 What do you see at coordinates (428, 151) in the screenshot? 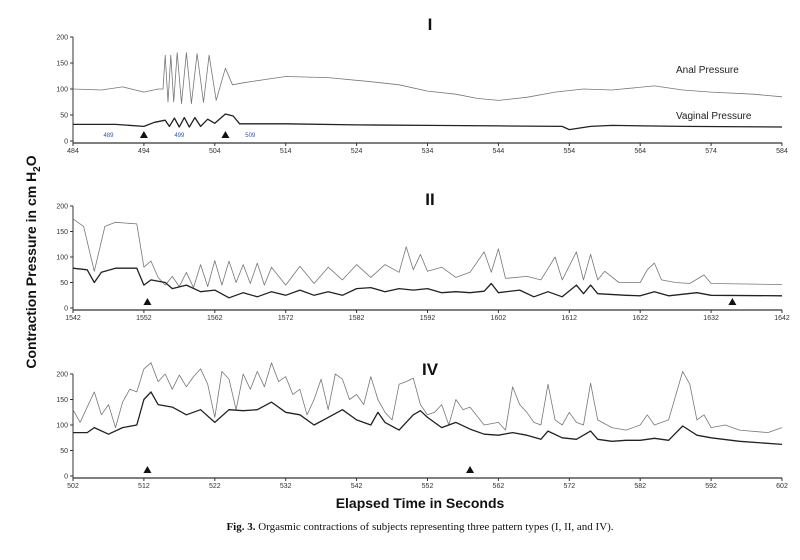
I see `x-tick-label: 534` at bounding box center [428, 151].